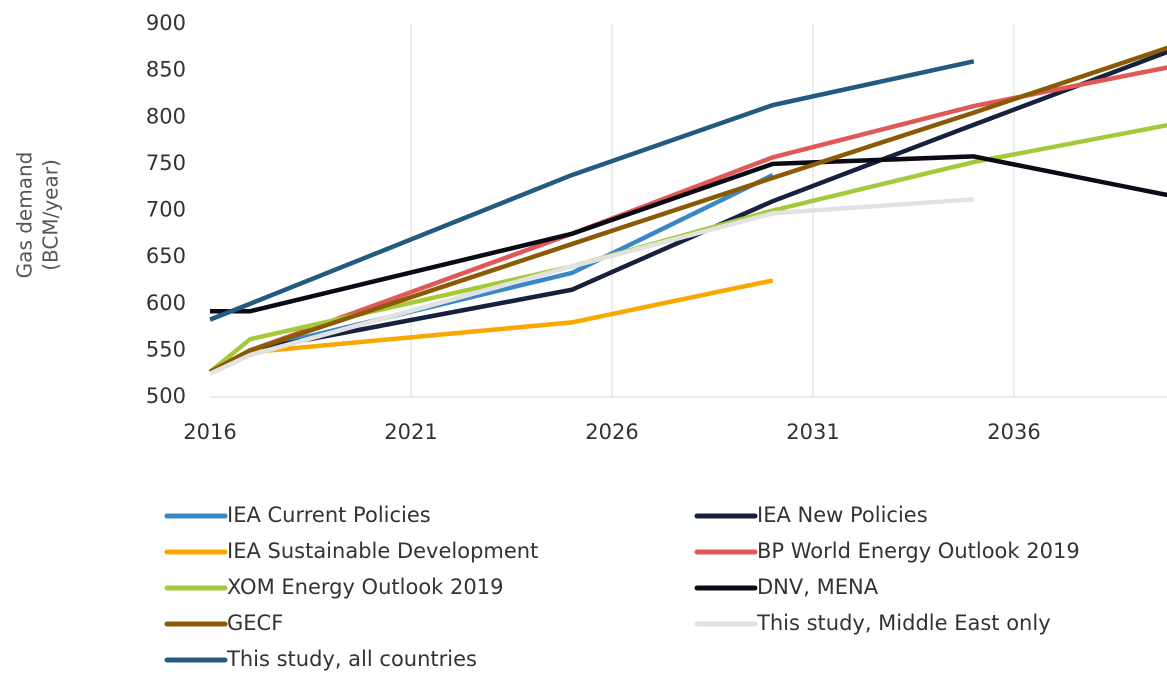 The height and width of the screenshot is (675, 1167). Describe the element at coordinates (365, 587) in the screenshot. I see `legend-label: XOM Energy Outlook 2019` at that location.